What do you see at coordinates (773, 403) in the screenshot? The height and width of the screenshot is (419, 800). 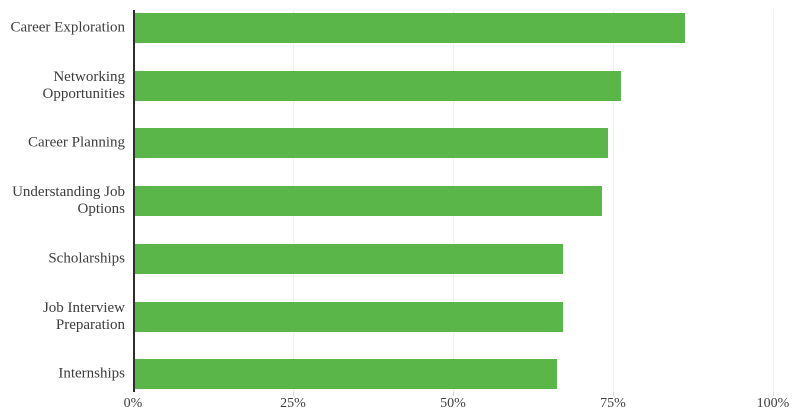 I see `x-axis-tick-label: 100%` at bounding box center [773, 403].